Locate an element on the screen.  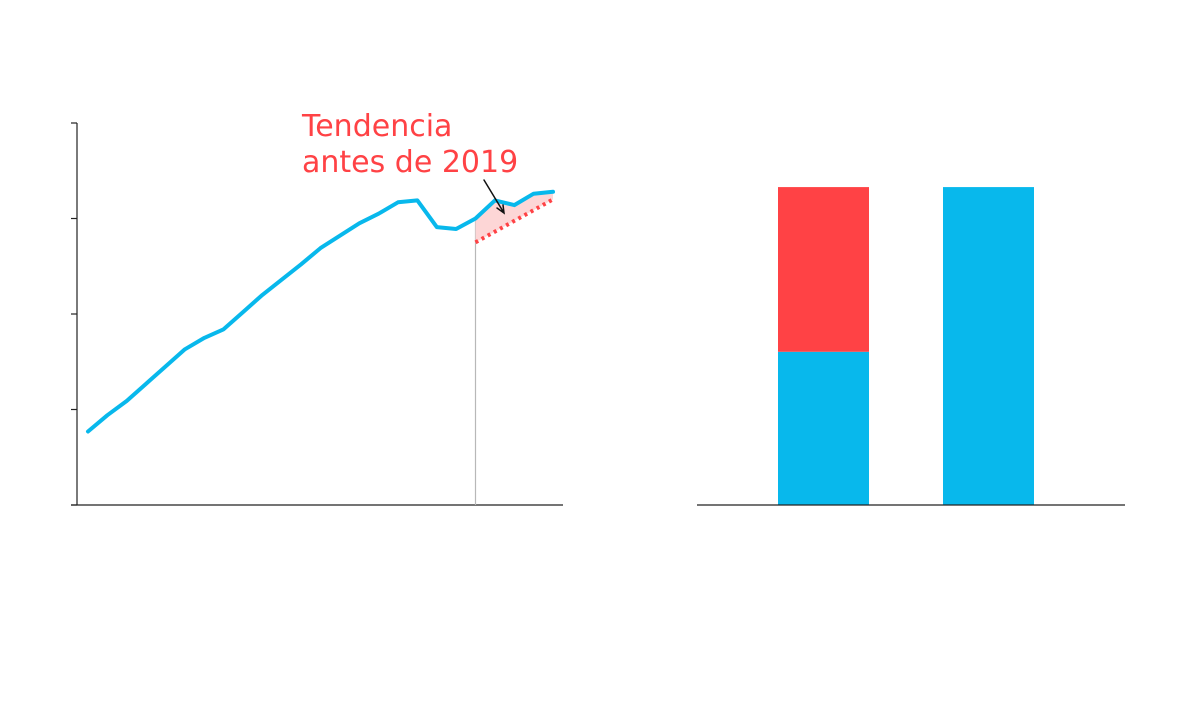
bars is located at coordinates (906, 346).